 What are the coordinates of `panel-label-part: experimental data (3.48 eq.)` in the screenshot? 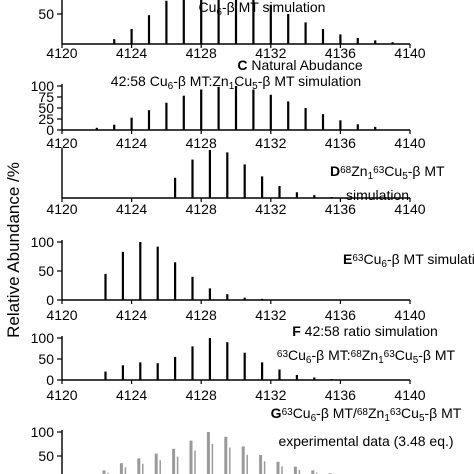 It's located at (365, 441).